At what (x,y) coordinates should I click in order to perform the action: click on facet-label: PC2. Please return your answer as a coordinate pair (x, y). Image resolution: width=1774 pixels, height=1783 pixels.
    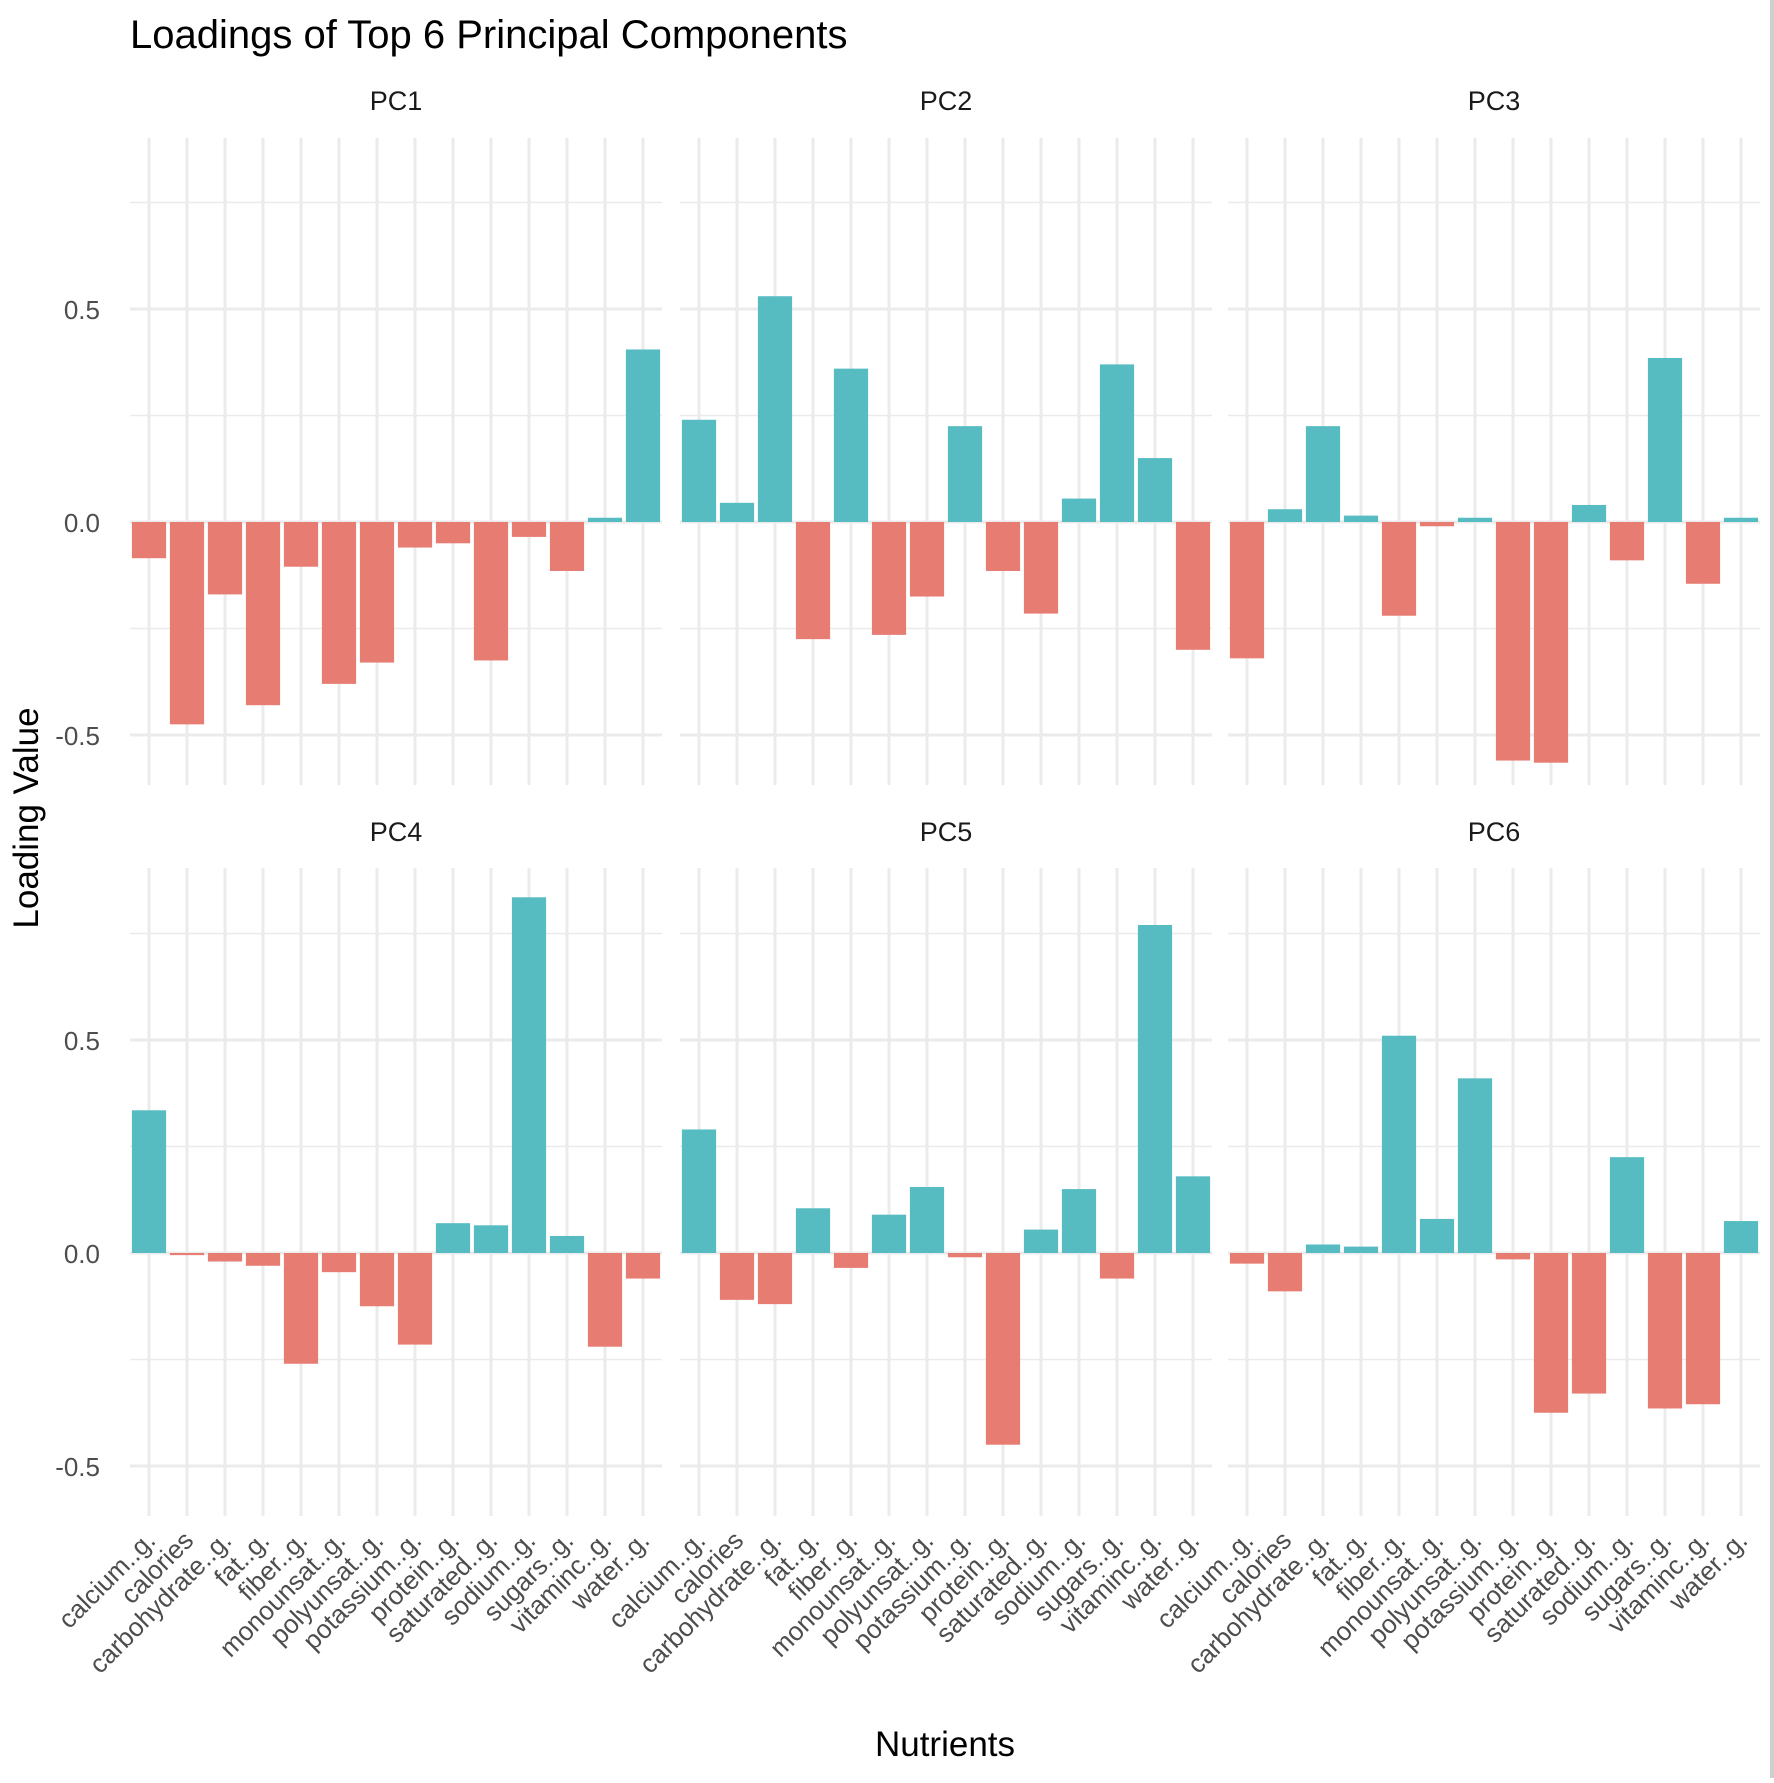
    Looking at the image, I should click on (946, 101).